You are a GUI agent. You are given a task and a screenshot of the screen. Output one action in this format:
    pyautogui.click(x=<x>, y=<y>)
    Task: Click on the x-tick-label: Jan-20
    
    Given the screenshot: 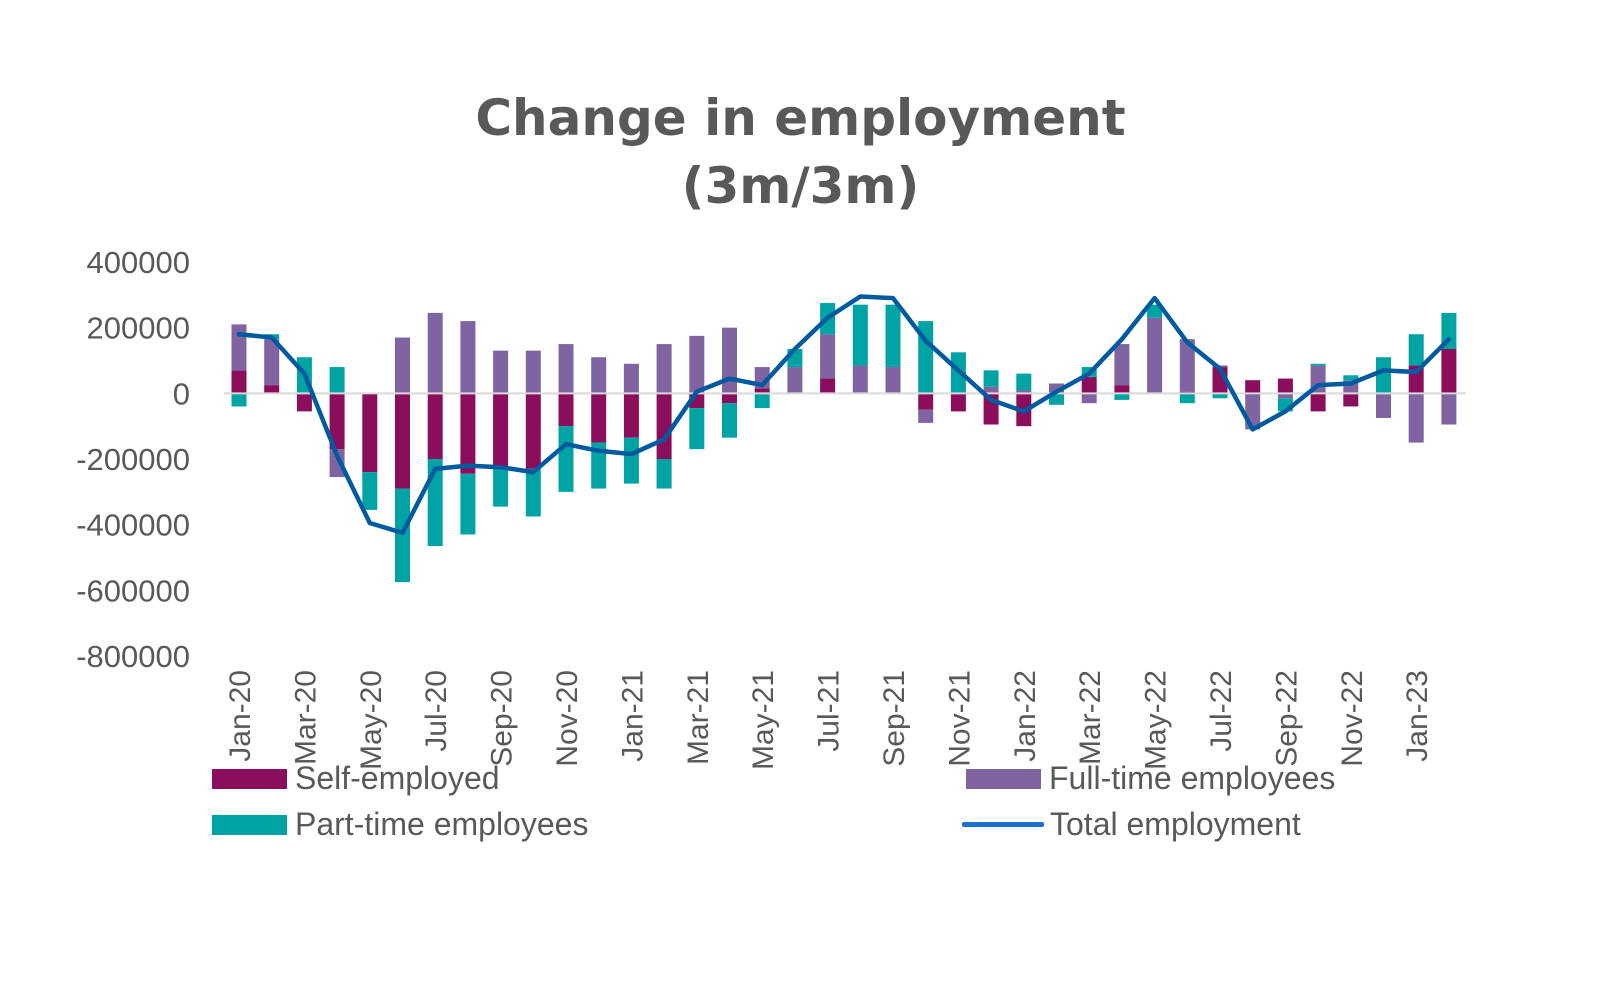 What is the action you would take?
    pyautogui.click(x=240, y=716)
    